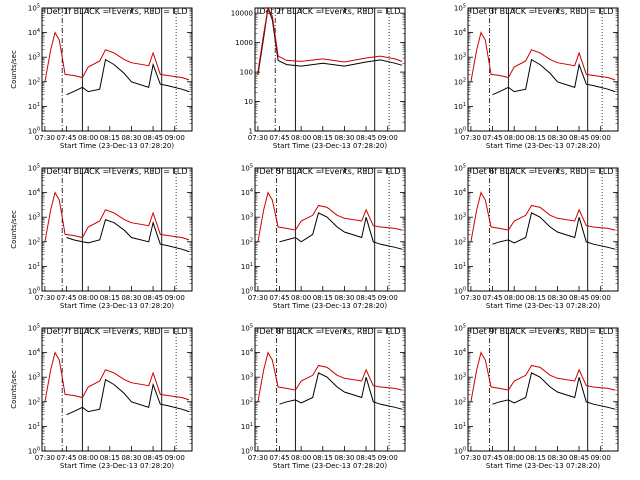  Describe the element at coordinates (244, 43) in the screenshot. I see `y-tick-label: 1000` at that location.